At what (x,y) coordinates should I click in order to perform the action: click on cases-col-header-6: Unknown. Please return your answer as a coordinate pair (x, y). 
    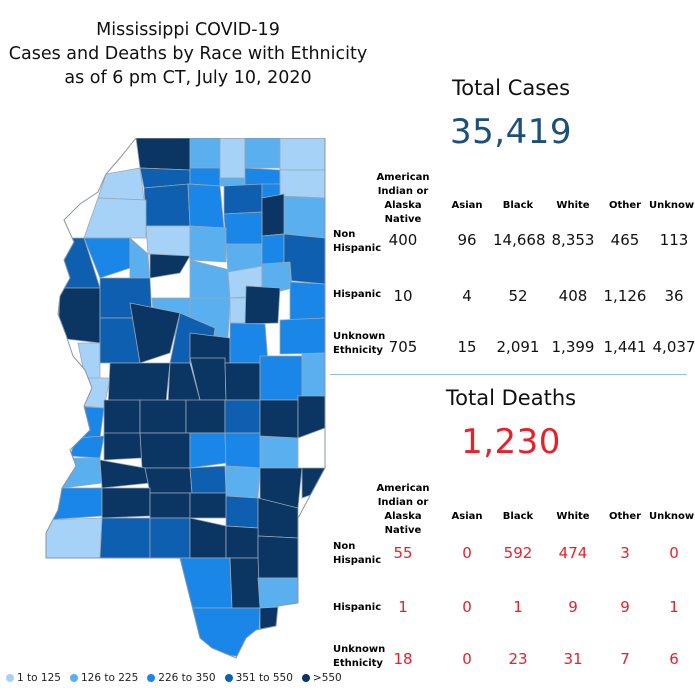
    Looking at the image, I should click on (672, 205).